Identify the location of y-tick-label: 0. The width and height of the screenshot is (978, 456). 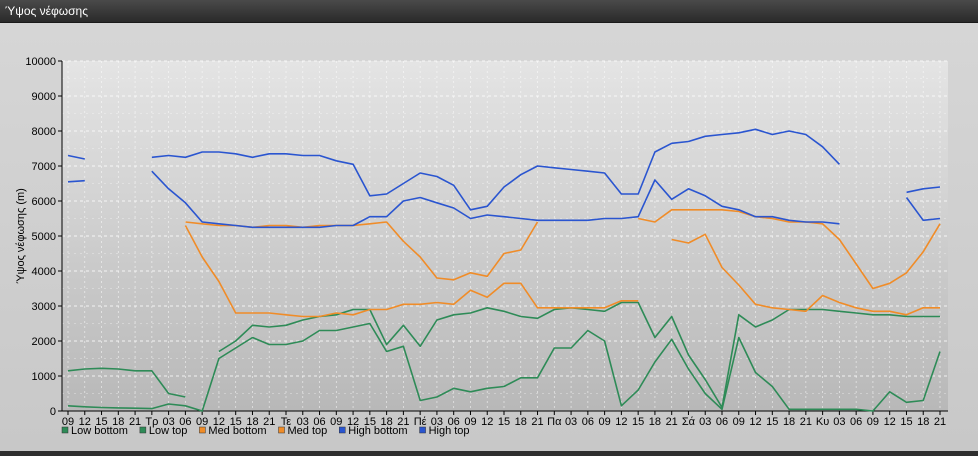
(53, 412).